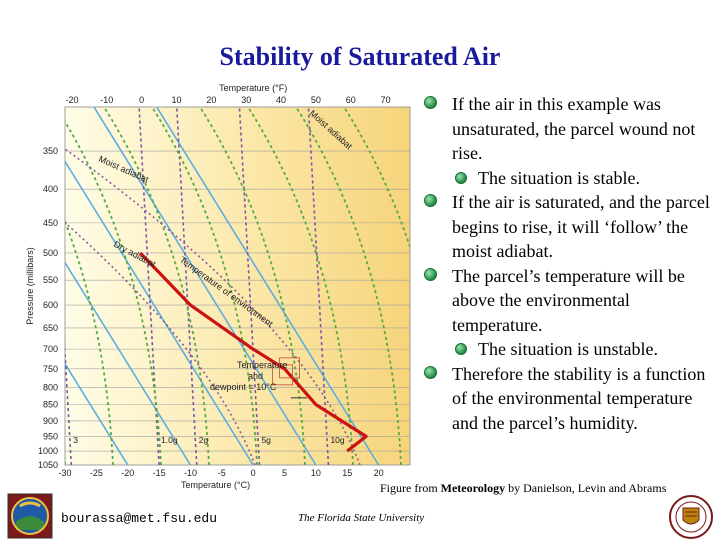 This screenshot has height=545, width=720. Describe the element at coordinates (48, 451) in the screenshot. I see `y-tick-label: 1000` at that location.